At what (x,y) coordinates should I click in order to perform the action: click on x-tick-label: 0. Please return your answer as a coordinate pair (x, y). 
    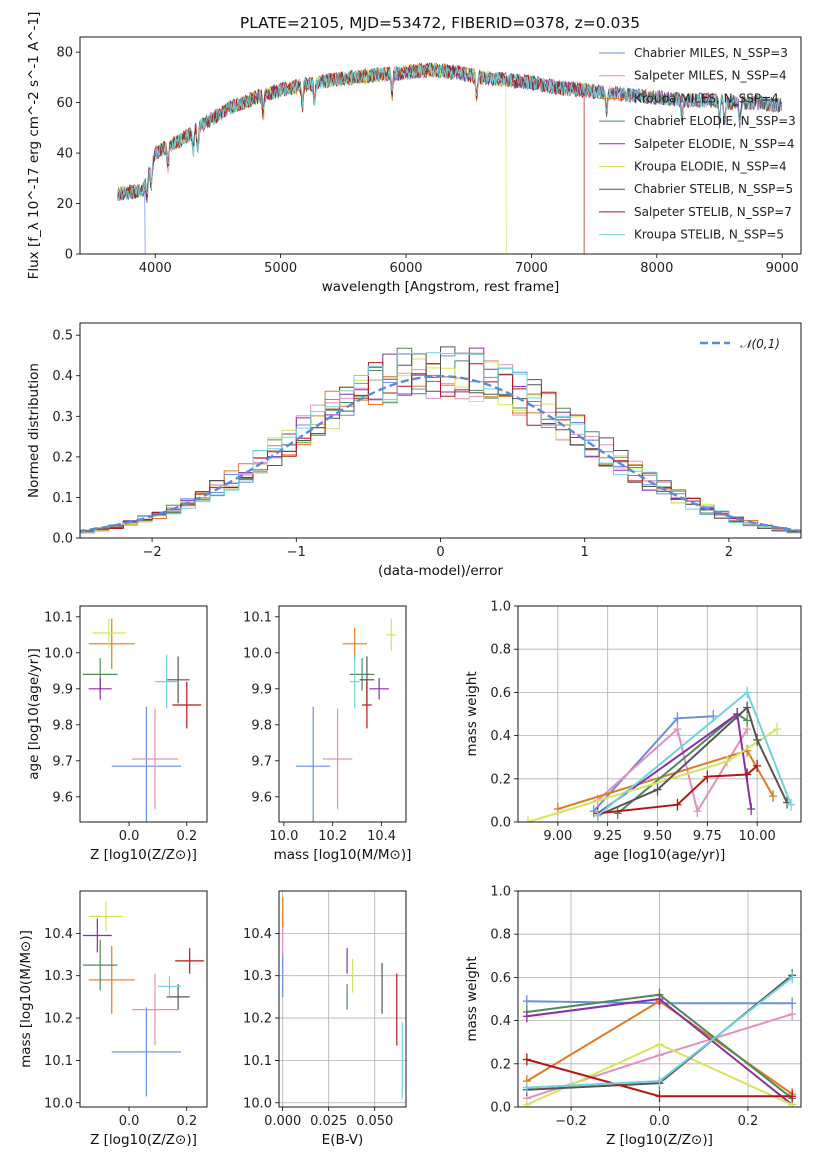
    Looking at the image, I should click on (440, 552).